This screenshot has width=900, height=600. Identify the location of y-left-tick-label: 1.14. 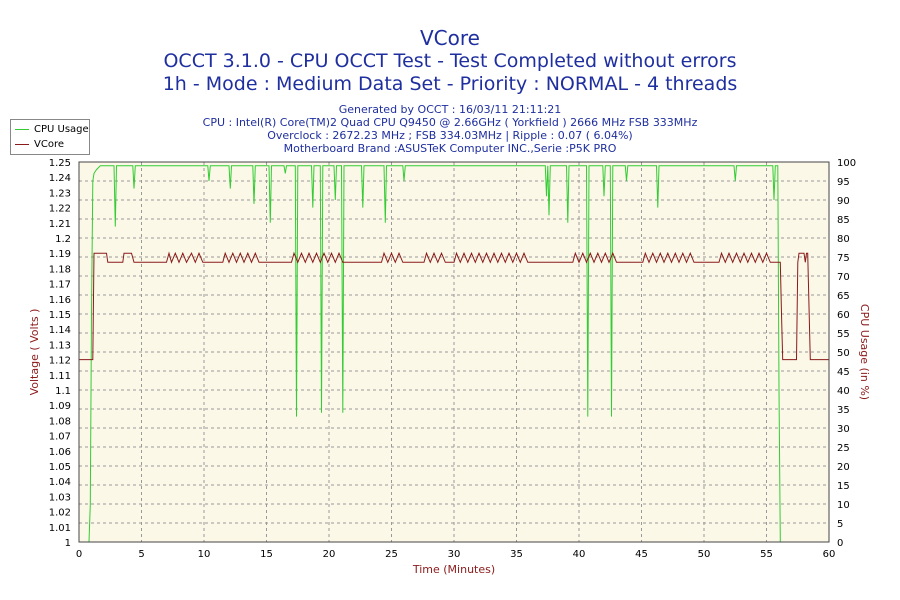
(60, 330).